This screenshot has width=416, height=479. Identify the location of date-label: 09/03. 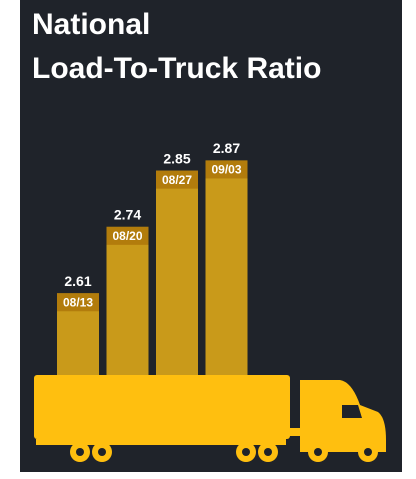
(226, 170).